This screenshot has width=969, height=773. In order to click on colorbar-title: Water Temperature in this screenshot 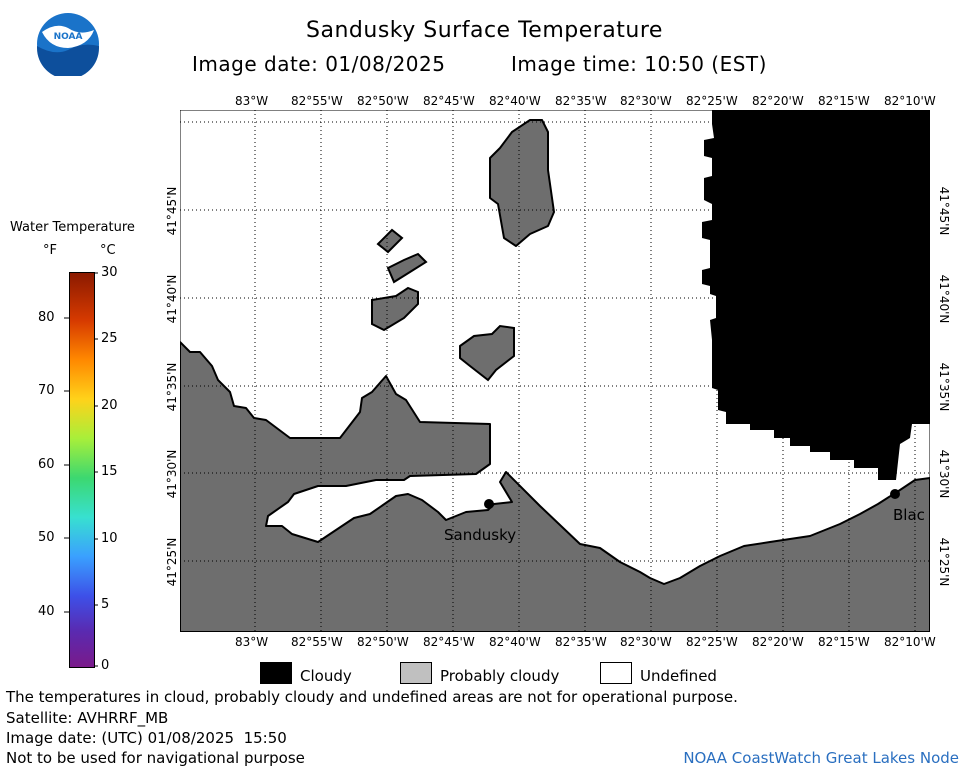, I will do `click(72, 227)`.